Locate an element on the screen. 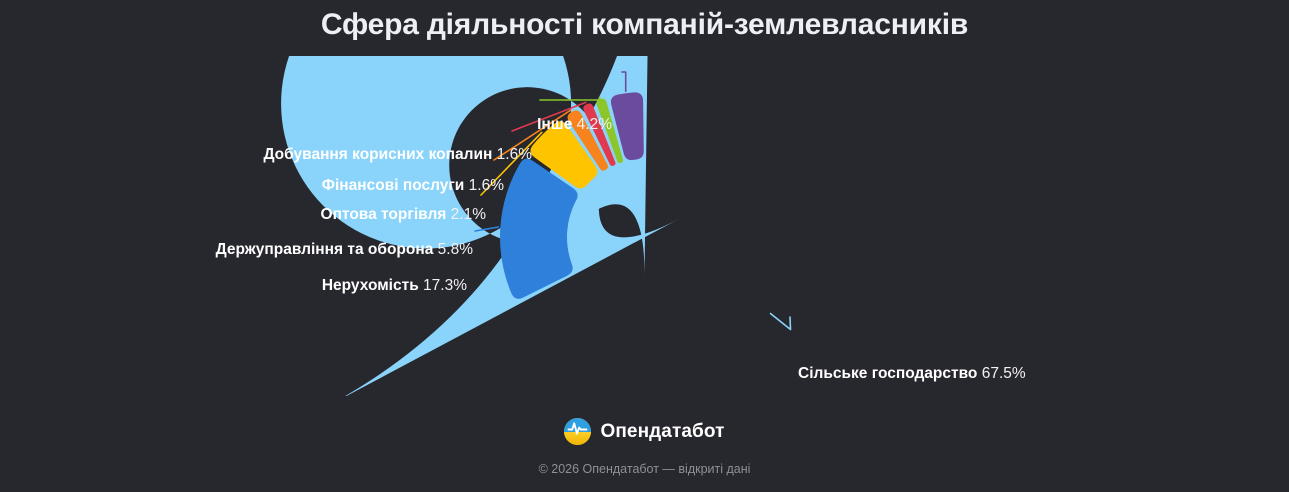 This screenshot has width=1289, height=492. slice-label-name: Сільське господарство is located at coordinates (888, 373).